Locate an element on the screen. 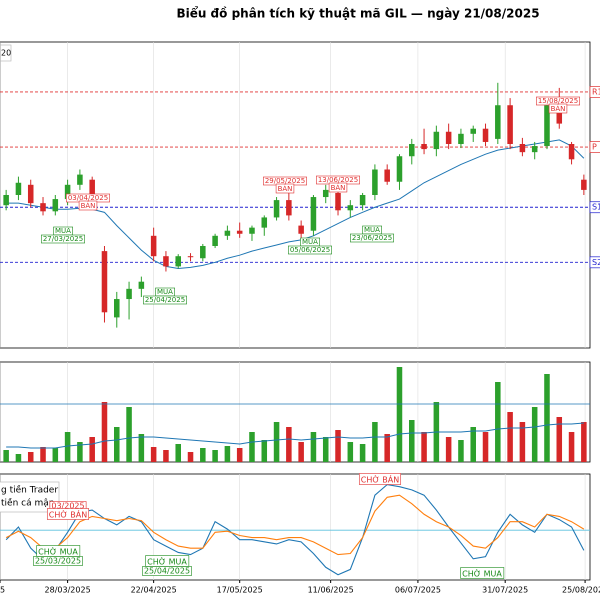  level-label: S1 is located at coordinates (596, 207).